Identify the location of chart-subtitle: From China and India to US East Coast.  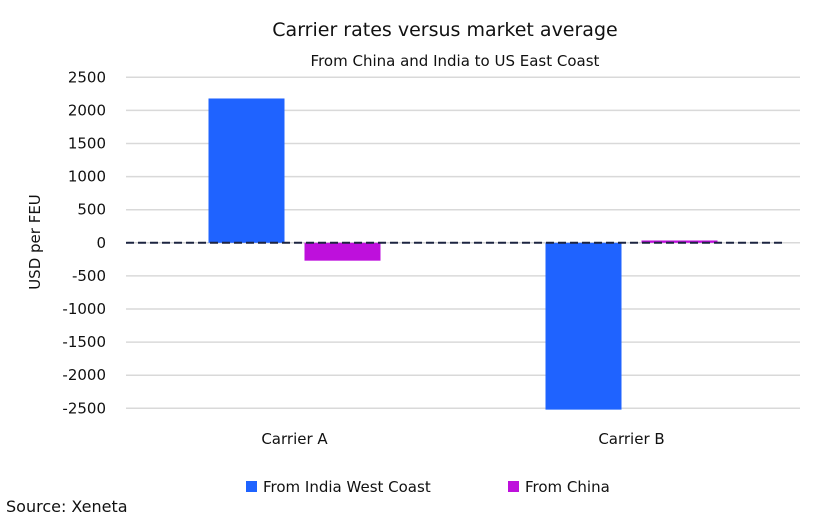
(455, 61).